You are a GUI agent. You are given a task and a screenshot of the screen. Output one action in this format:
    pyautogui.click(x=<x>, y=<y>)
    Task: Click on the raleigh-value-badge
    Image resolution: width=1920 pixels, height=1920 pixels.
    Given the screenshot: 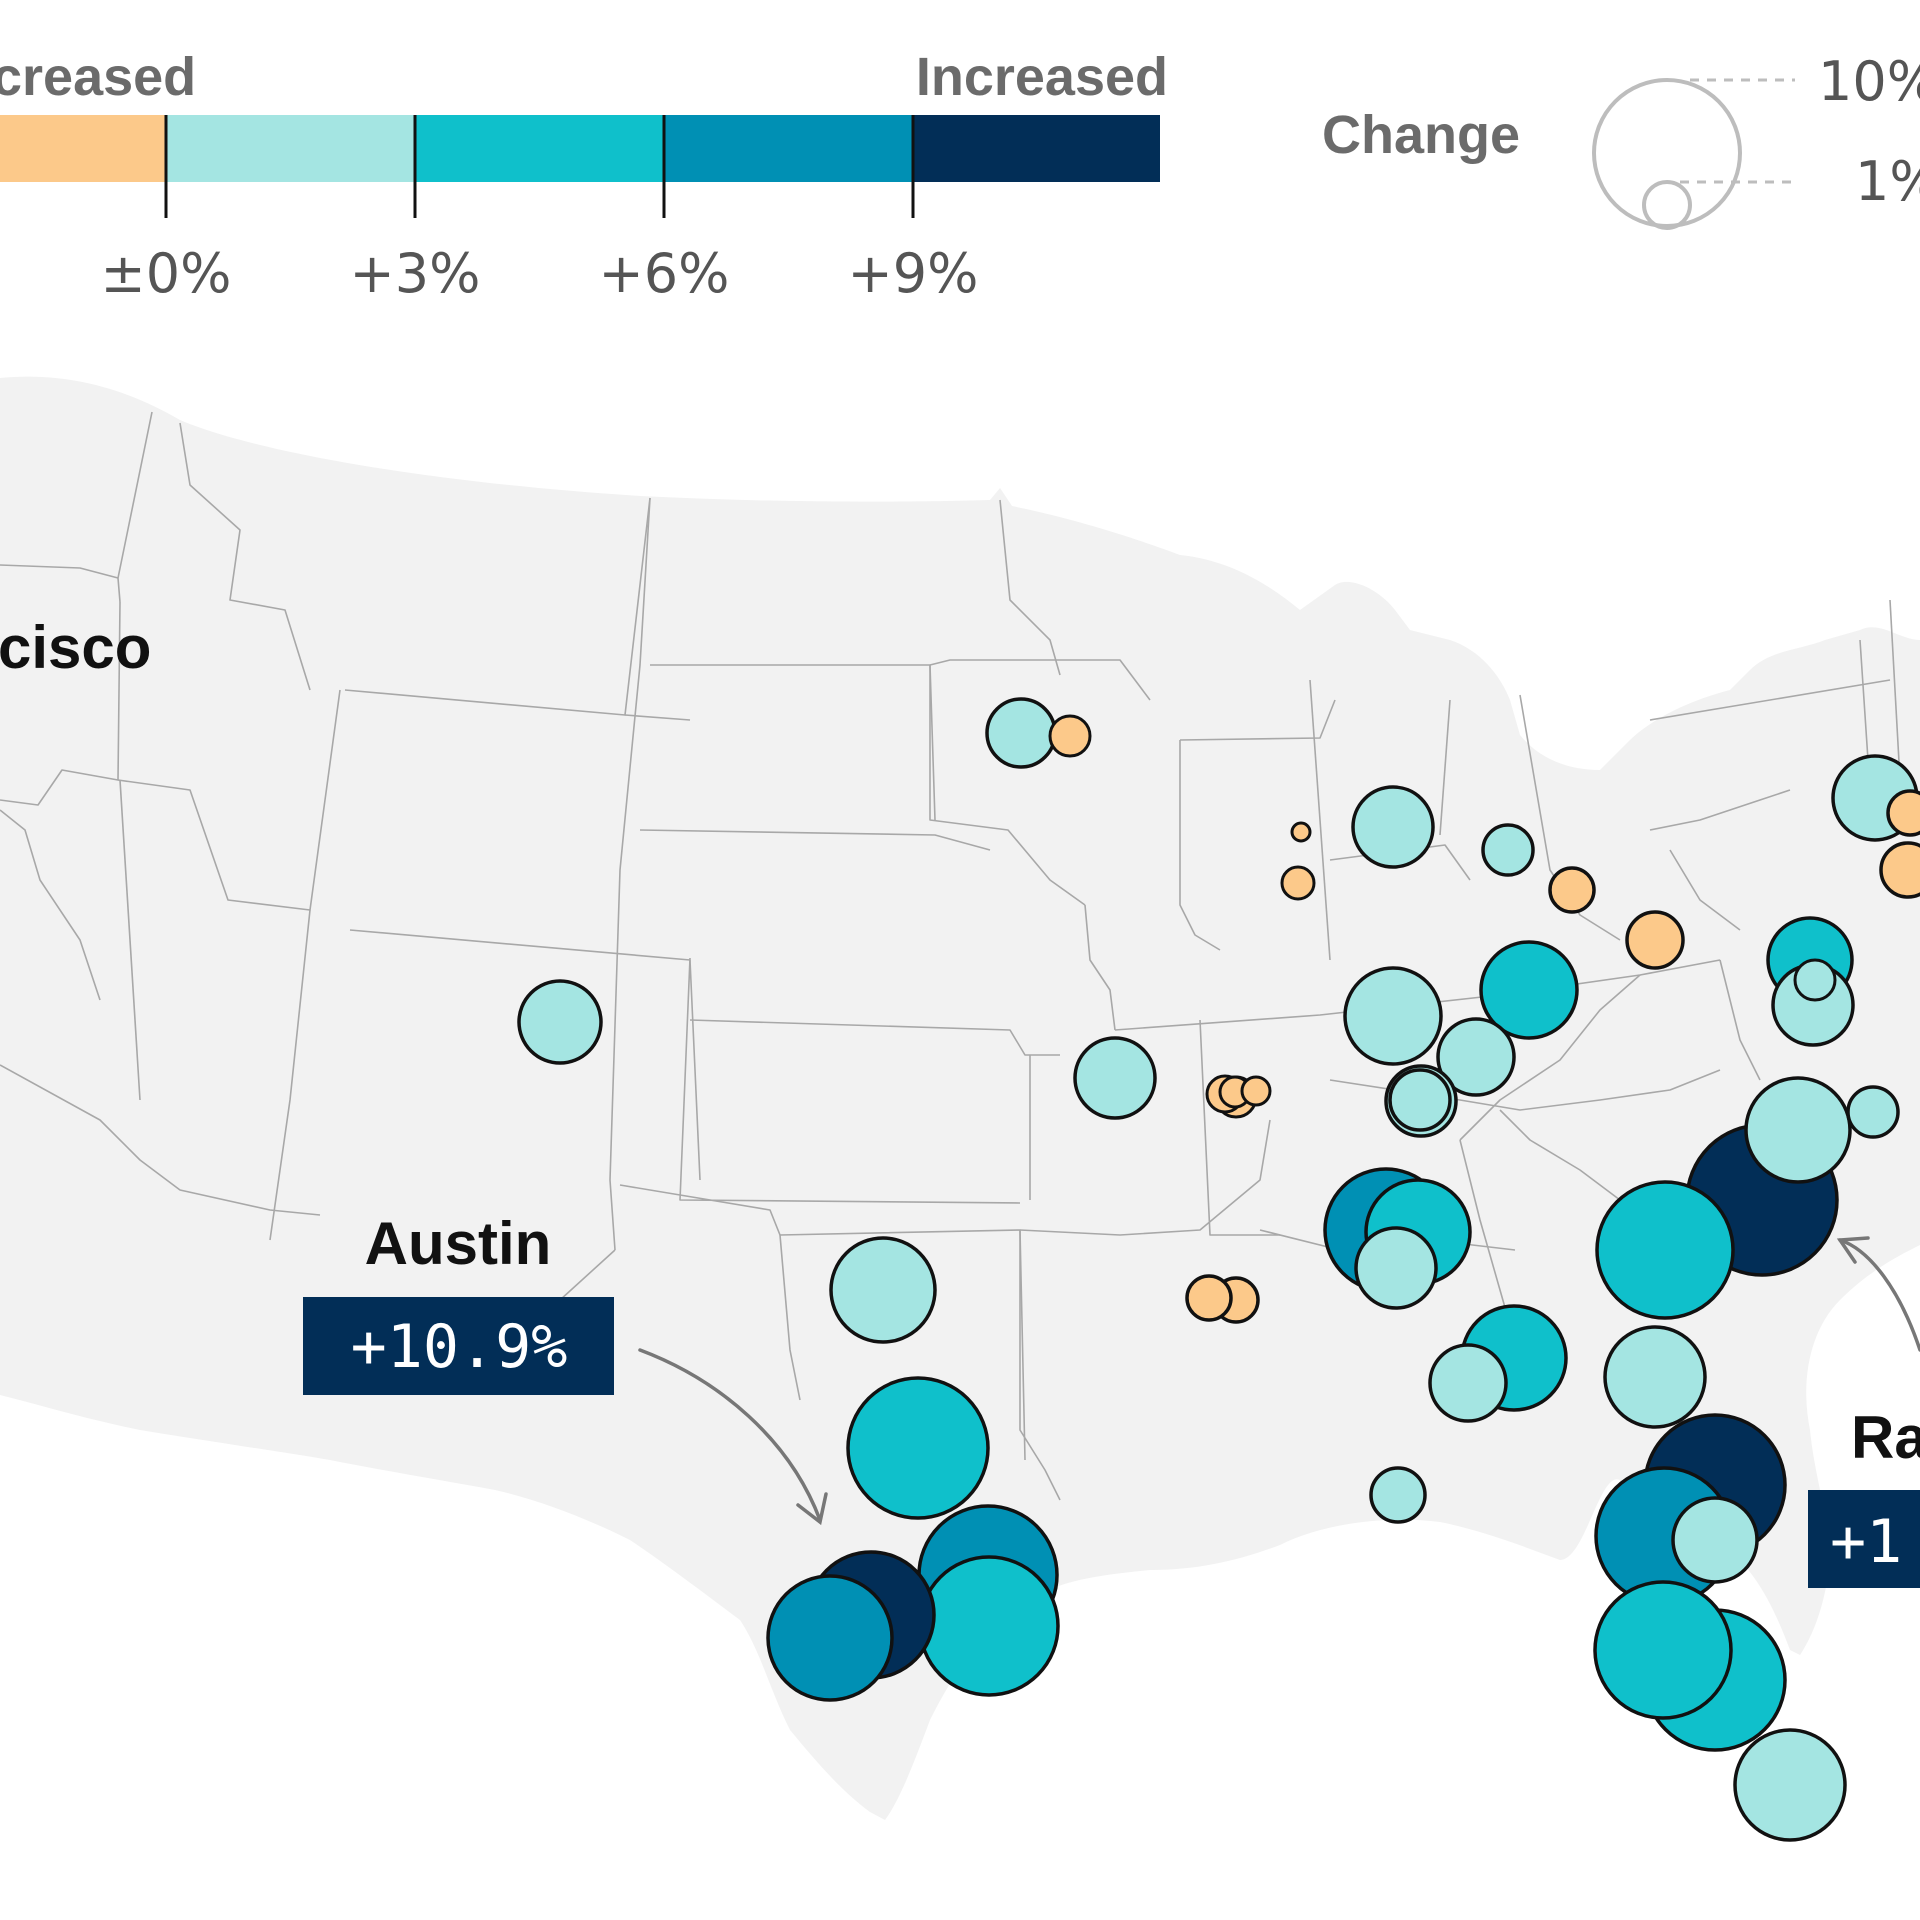 What is the action you would take?
    pyautogui.click(x=1864, y=1539)
    